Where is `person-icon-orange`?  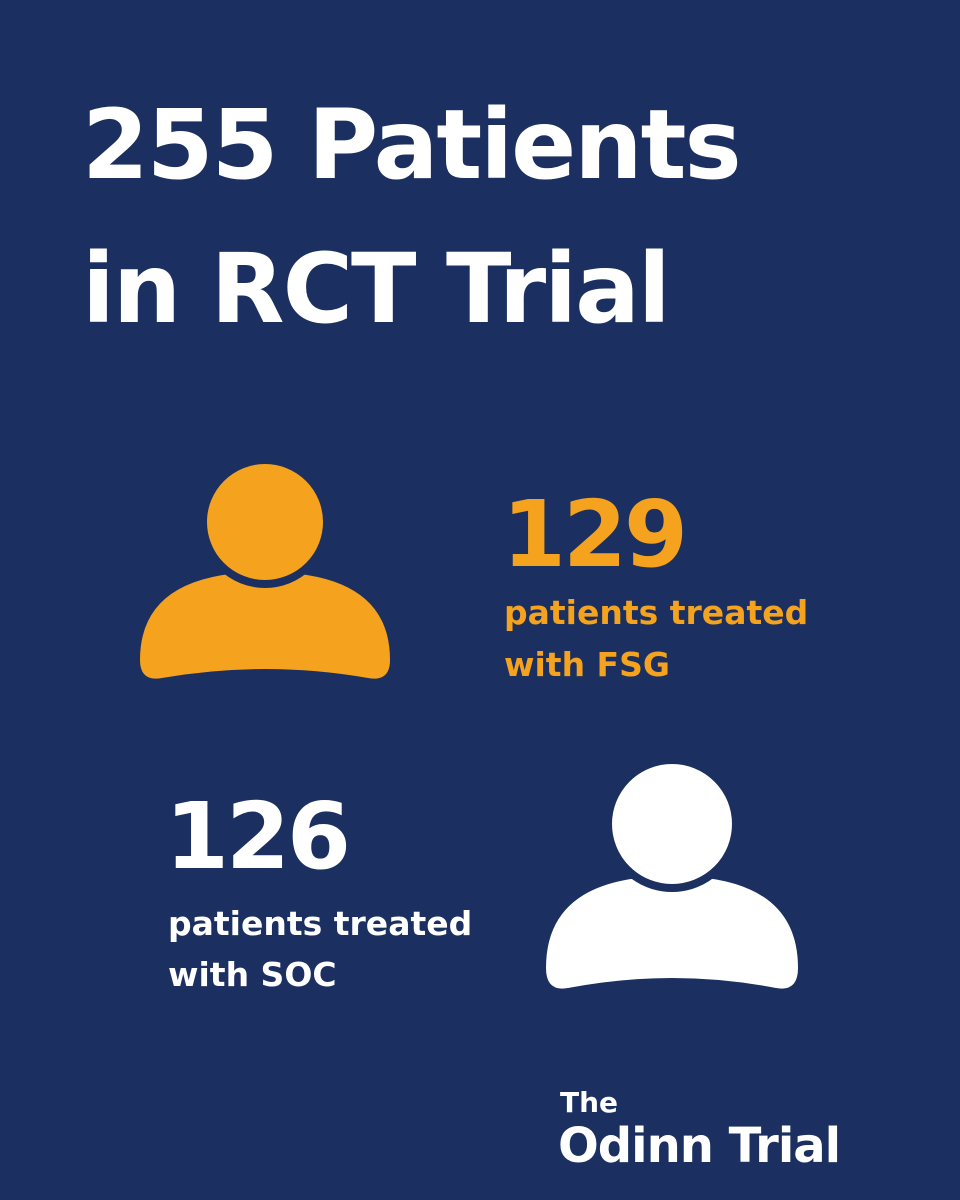 person-icon-orange is located at coordinates (265, 567).